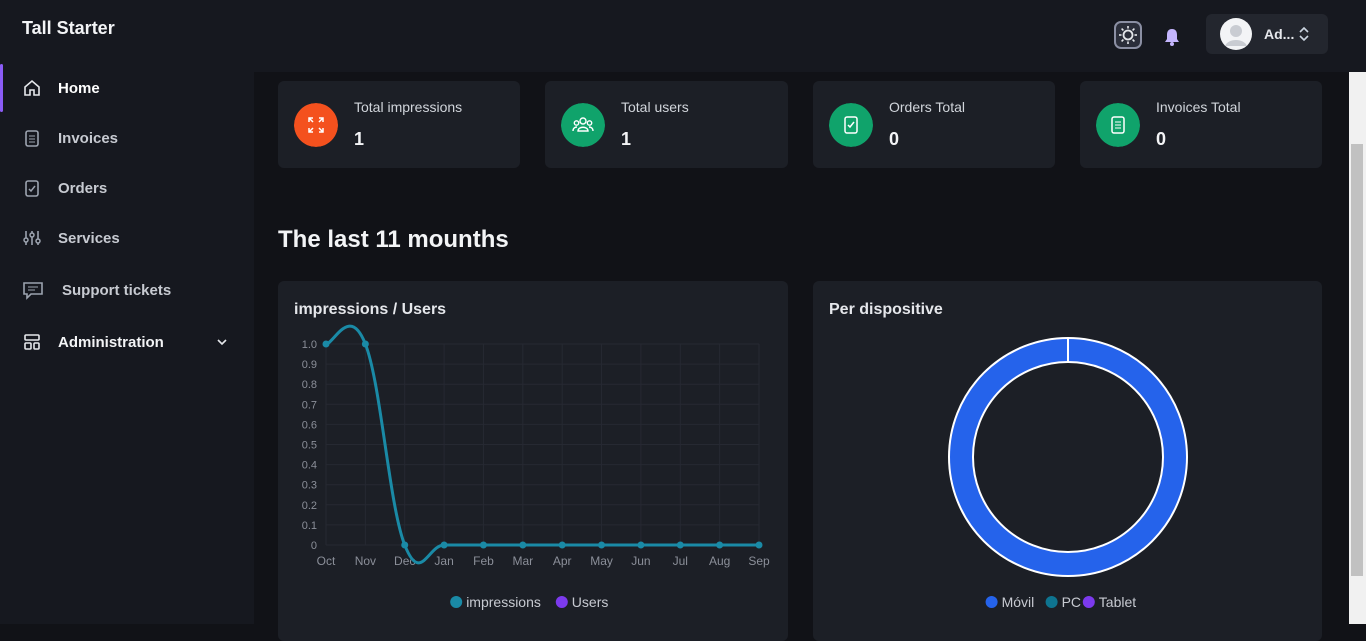  I want to click on nav-label: Home, so click(79, 88).